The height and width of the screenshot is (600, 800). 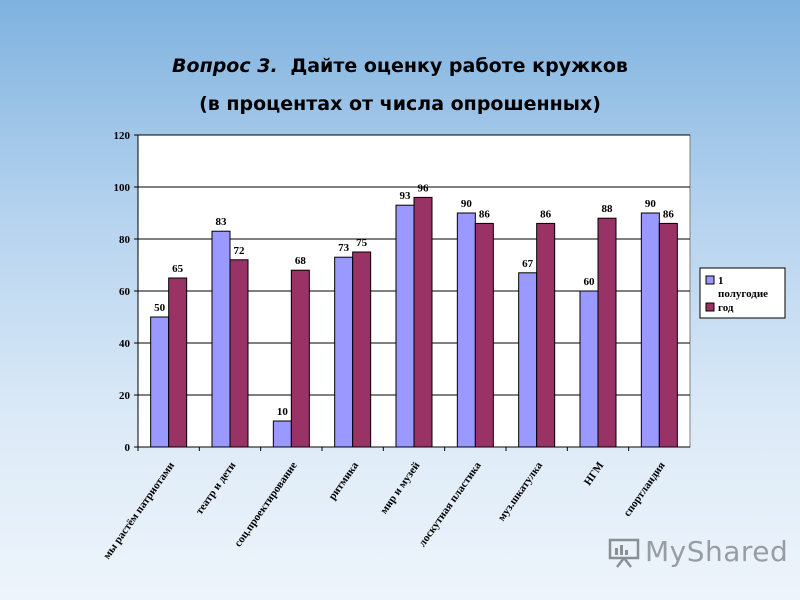 What do you see at coordinates (160, 308) in the screenshot?
I see `data-label: 50` at bounding box center [160, 308].